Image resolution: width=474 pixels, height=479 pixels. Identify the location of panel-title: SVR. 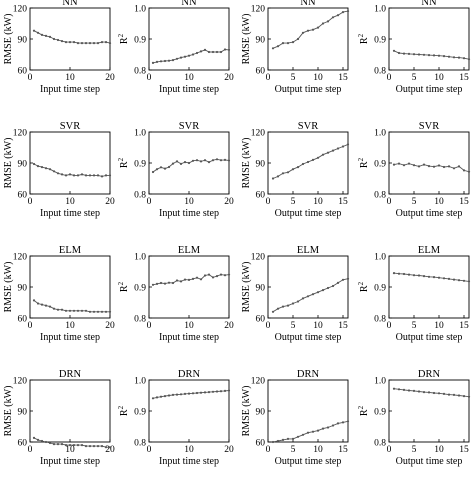
(429, 126).